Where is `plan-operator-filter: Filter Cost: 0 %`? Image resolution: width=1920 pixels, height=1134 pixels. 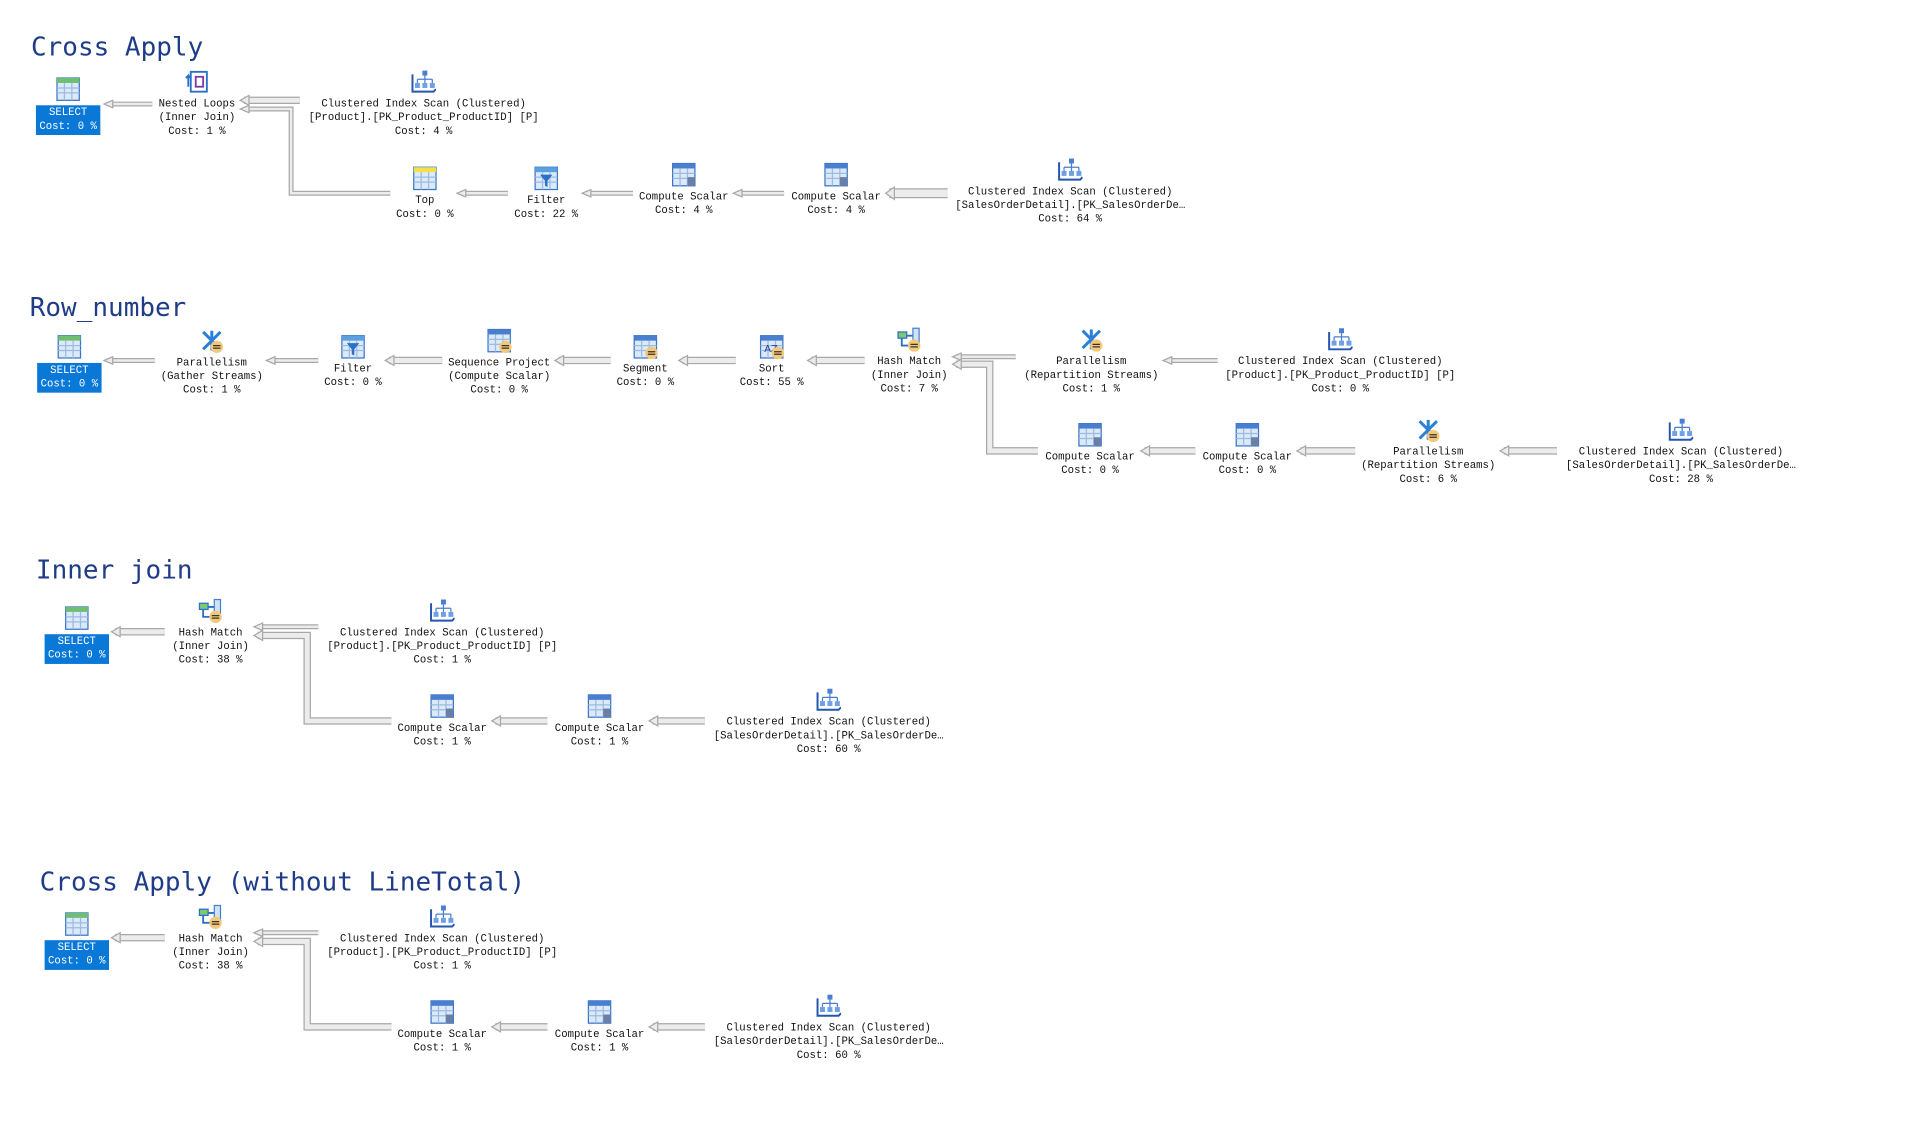 plan-operator-filter: Filter Cost: 0 % is located at coordinates (353, 362).